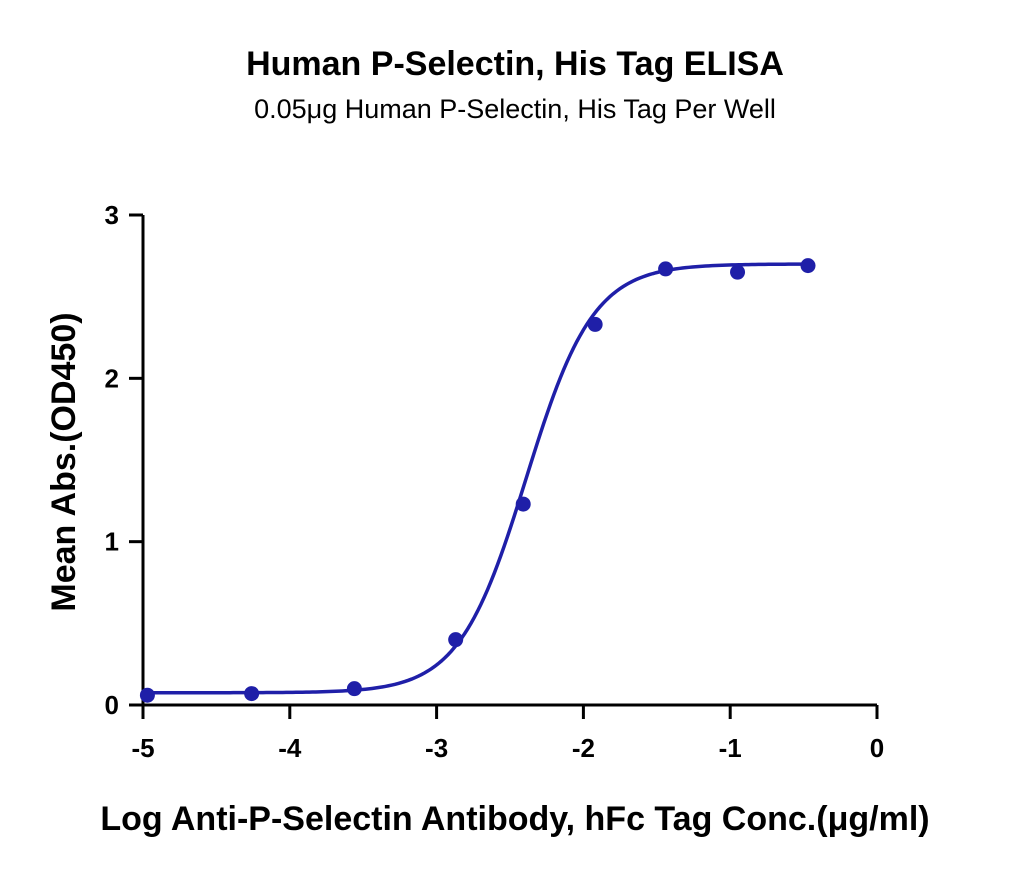  Describe the element at coordinates (112, 378) in the screenshot. I see `y-tick-label: 2` at that location.